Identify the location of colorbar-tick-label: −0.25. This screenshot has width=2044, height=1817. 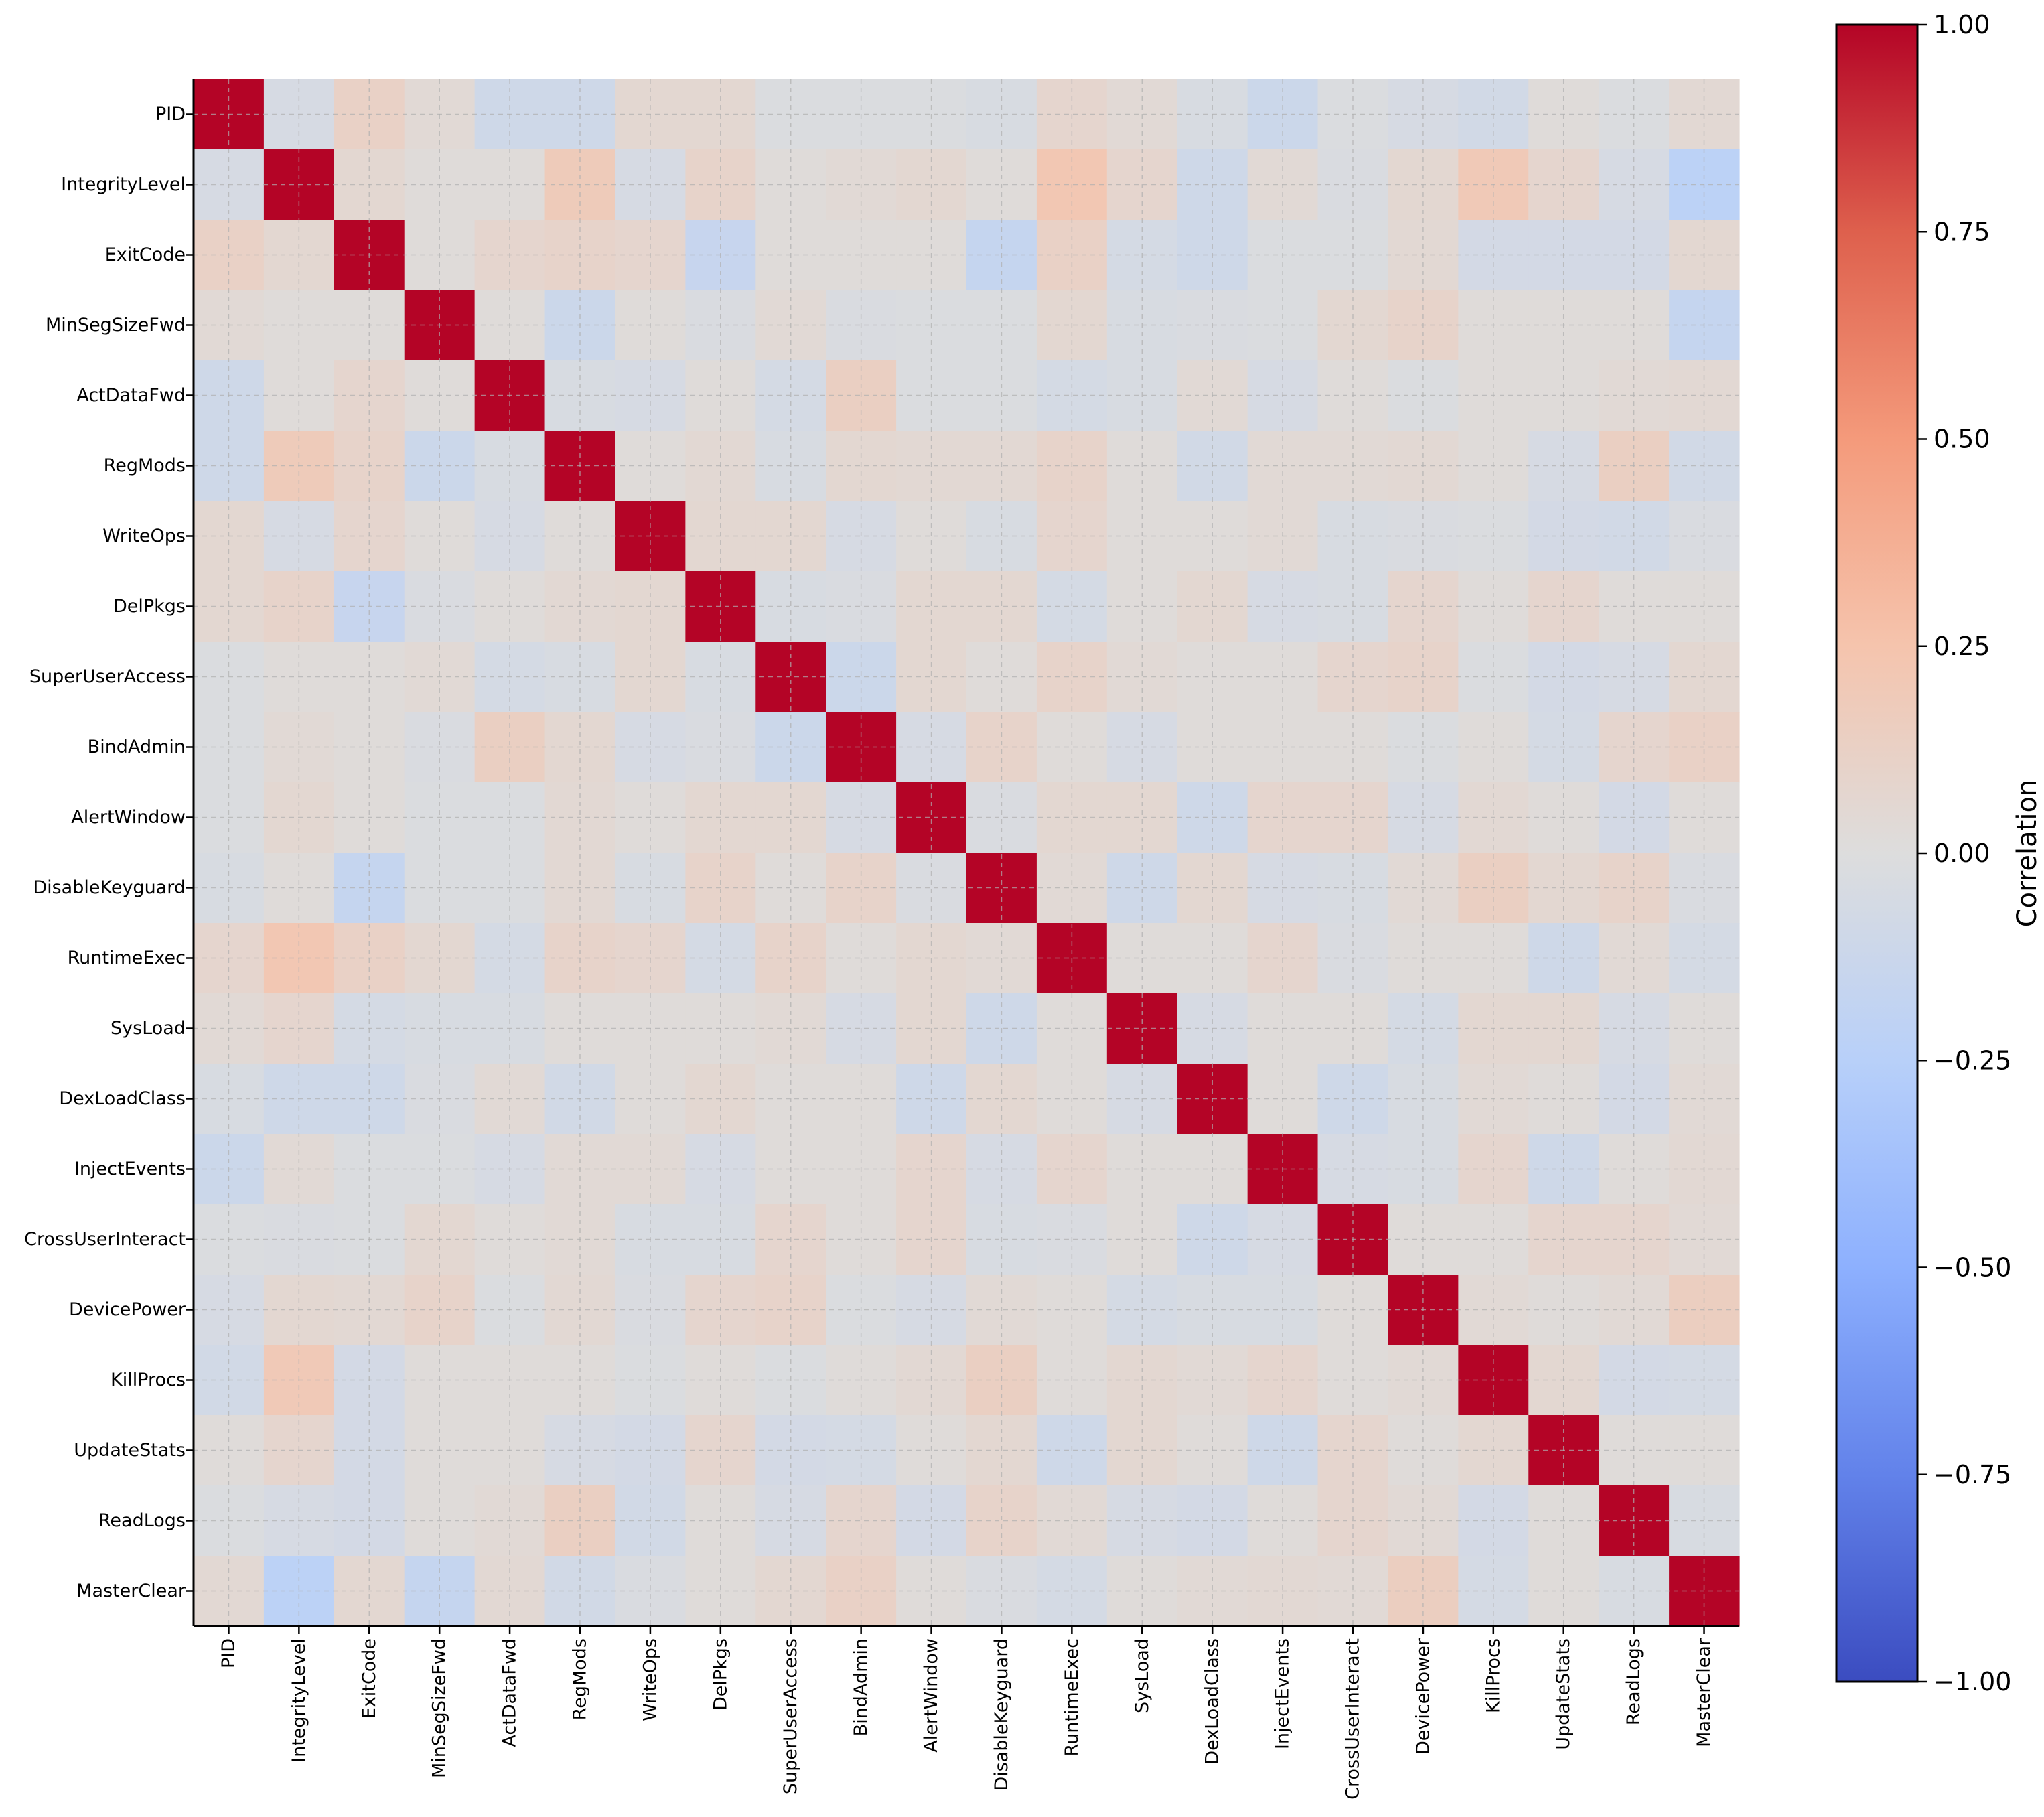
(1972, 1060).